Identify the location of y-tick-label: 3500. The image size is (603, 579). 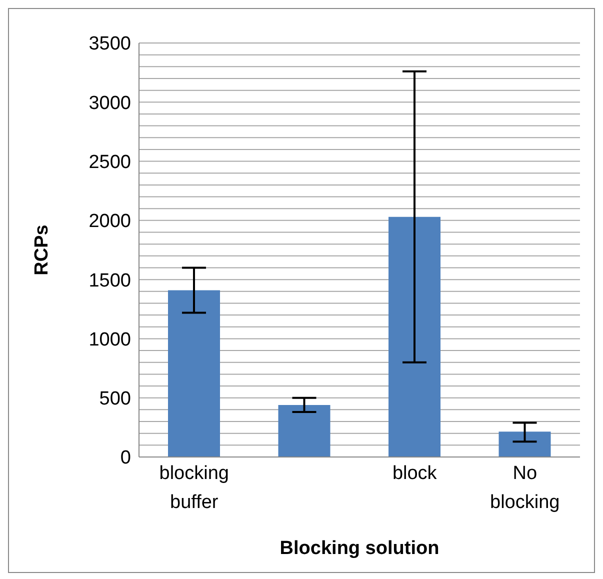
(109, 44).